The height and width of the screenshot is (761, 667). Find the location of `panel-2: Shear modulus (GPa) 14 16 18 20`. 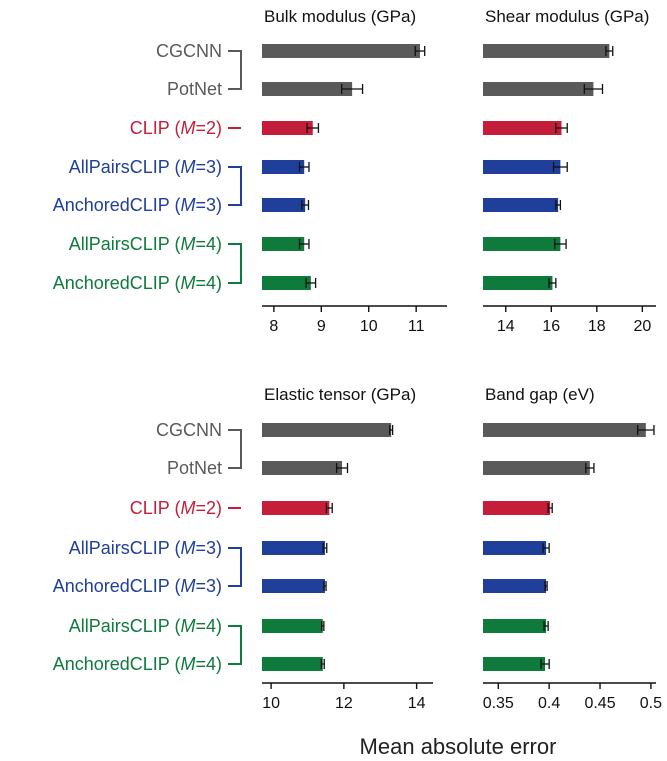

panel-2: Shear modulus (GPa) 14 16 18 20 is located at coordinates (569, 171).